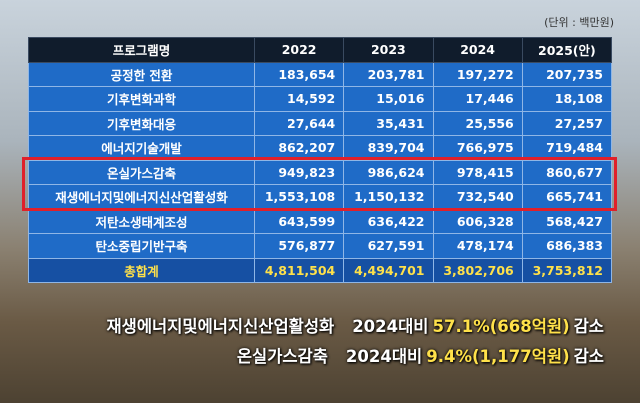  I want to click on table-cell: 3,802,706, so click(477, 270).